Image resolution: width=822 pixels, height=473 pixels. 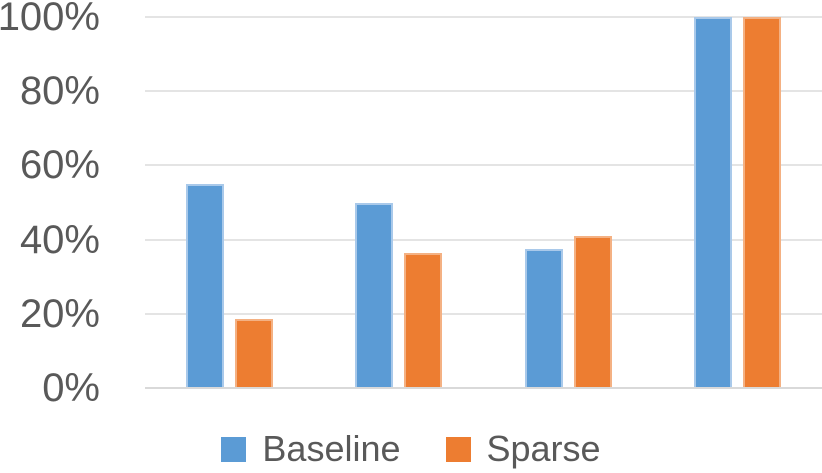 I want to click on legend-entry-baseline: Baseline, so click(x=311, y=448).